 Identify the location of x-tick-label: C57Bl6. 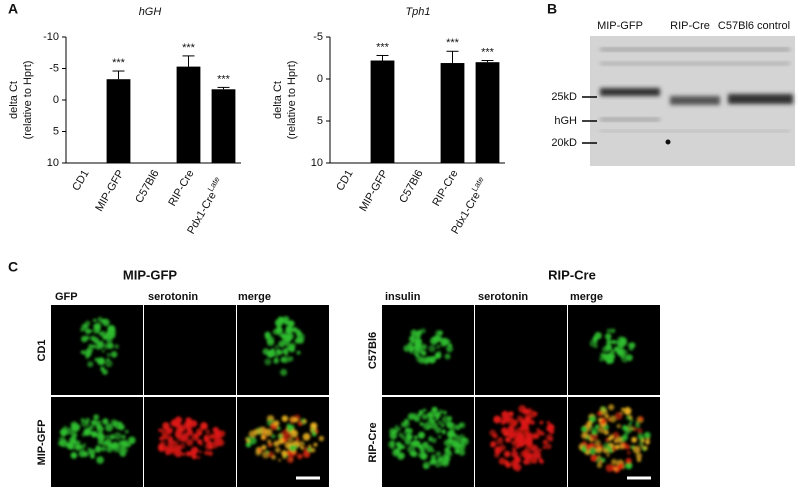
(411, 186).